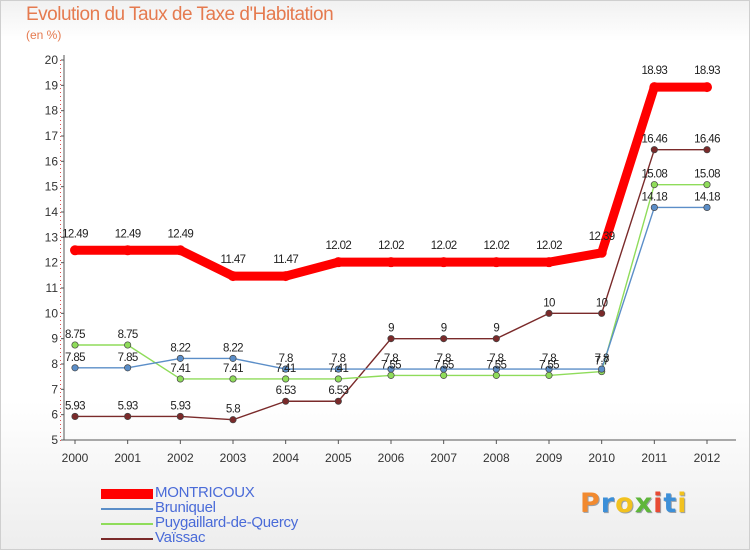 The width and height of the screenshot is (750, 550). I want to click on brand-logo: Proxiti, so click(634, 503).